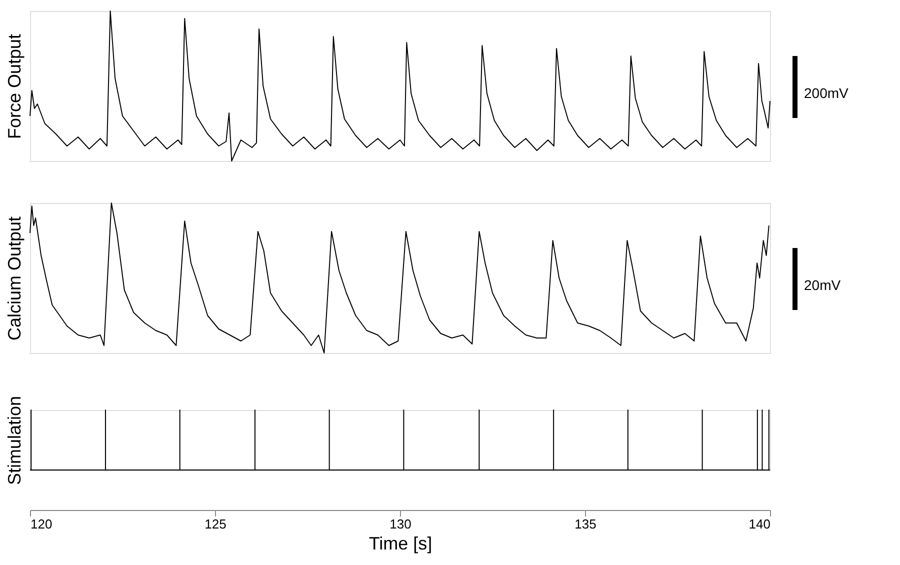 The image size is (900, 565). What do you see at coordinates (14, 278) in the screenshot?
I see `y-axis-title: Calcium Output` at bounding box center [14, 278].